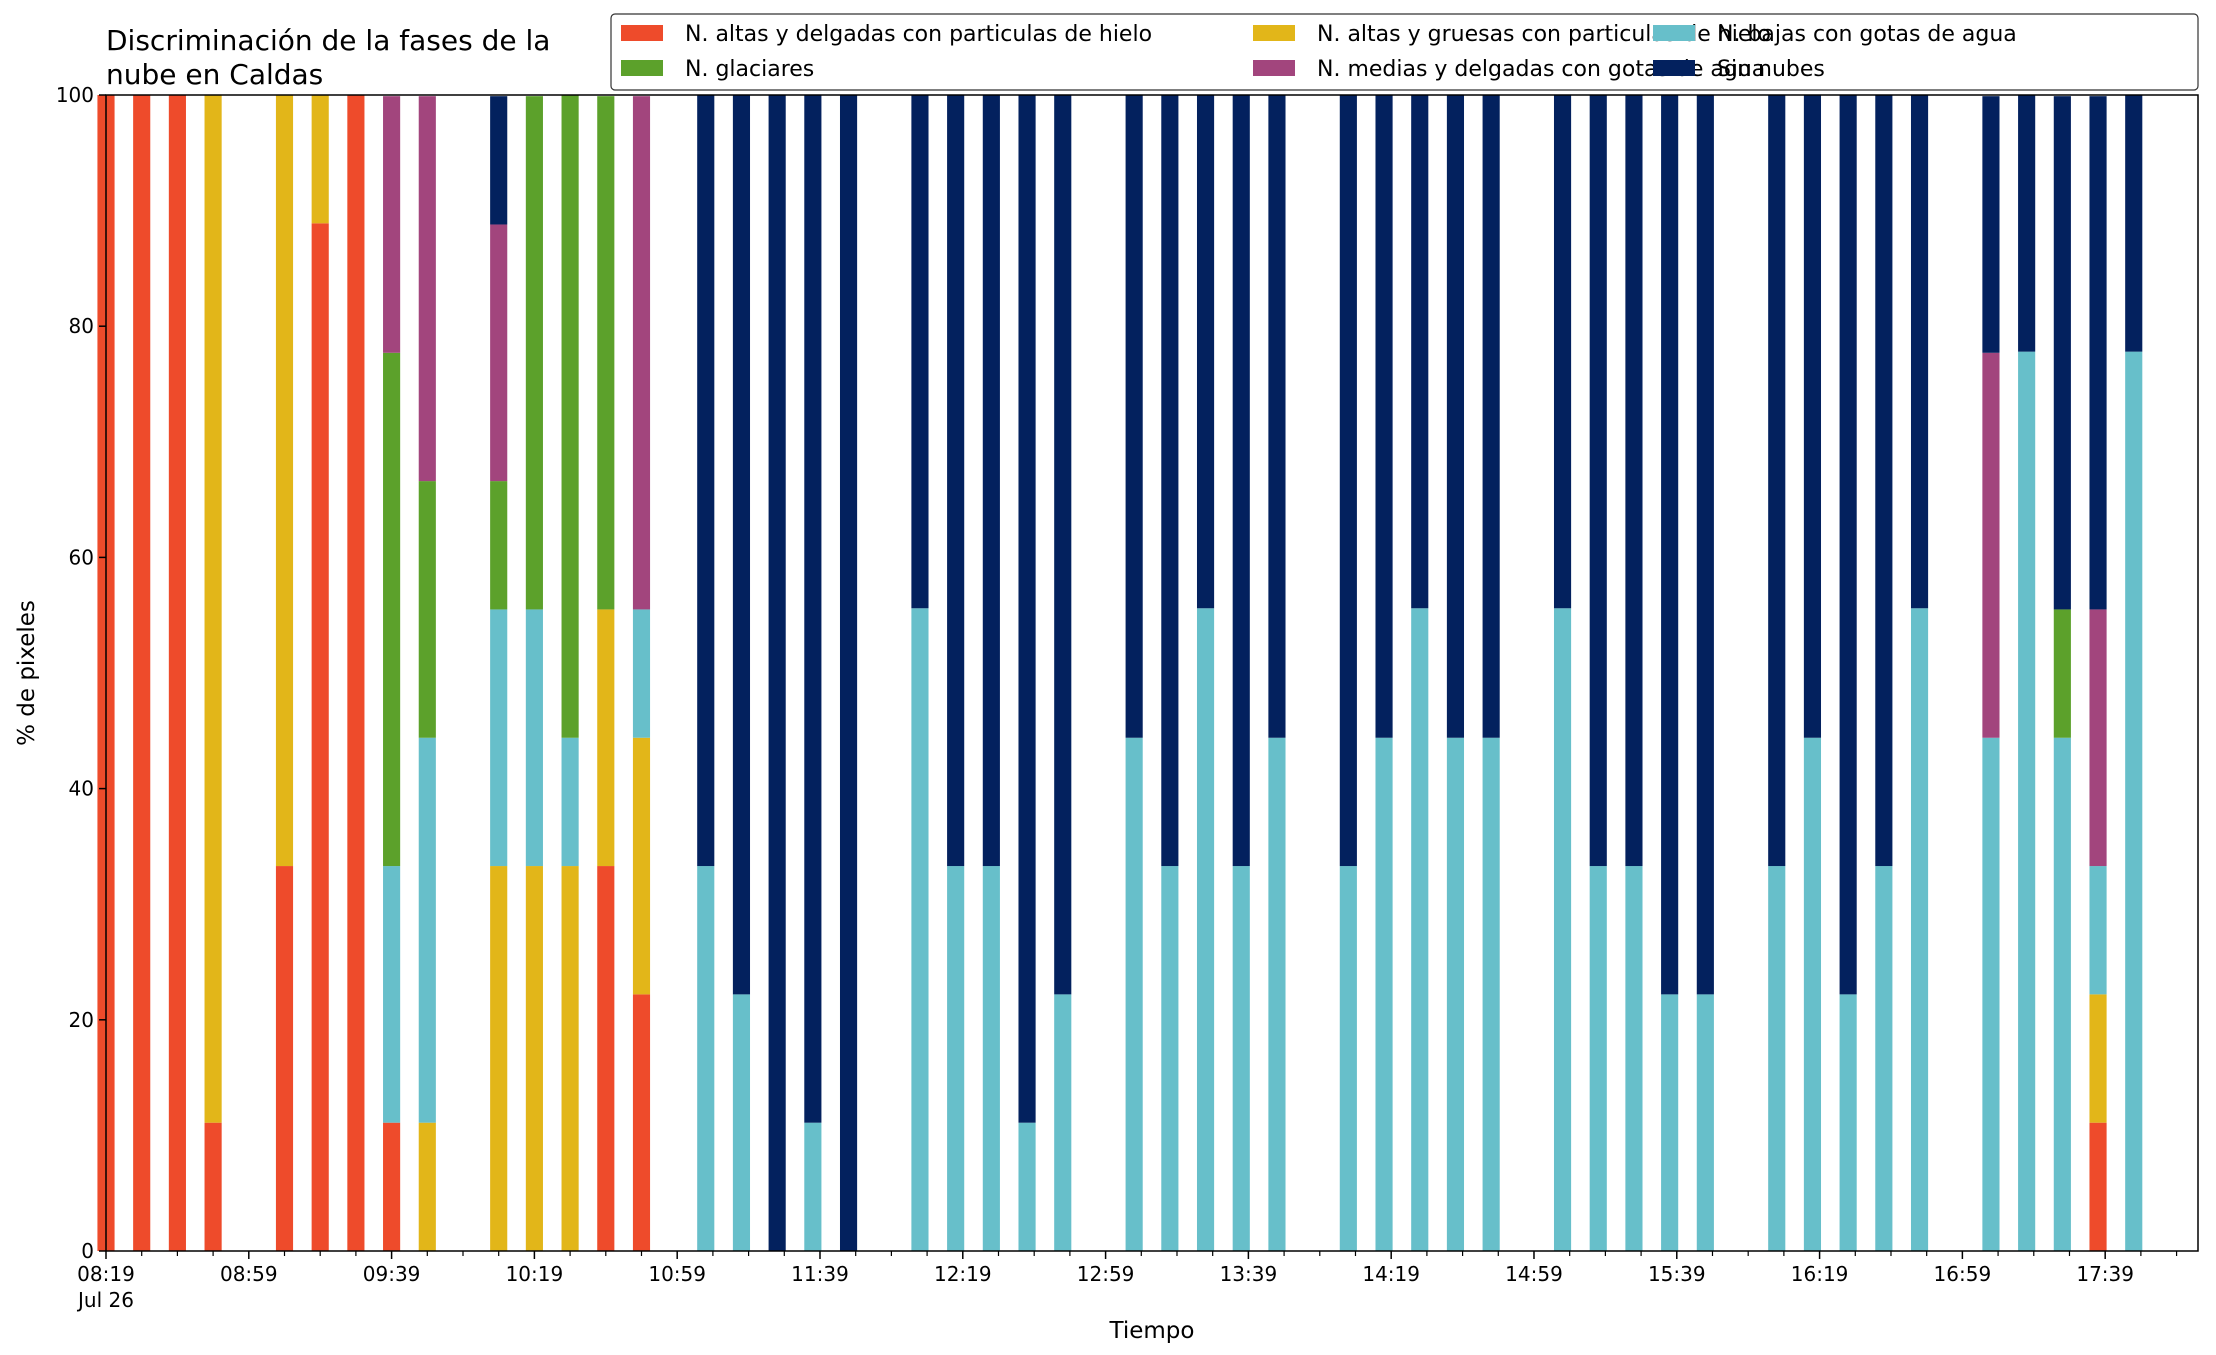 The height and width of the screenshot is (1355, 2216). Describe the element at coordinates (2098, 738) in the screenshot. I see `bar-1737-n-medias-y-delgadas-con-gotas-de-agua` at that location.